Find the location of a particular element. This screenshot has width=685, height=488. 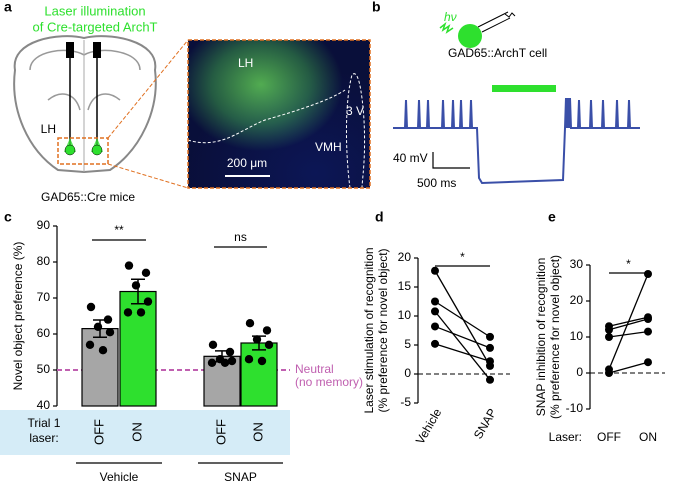

category-title: laser: is located at coordinates (43, 438).